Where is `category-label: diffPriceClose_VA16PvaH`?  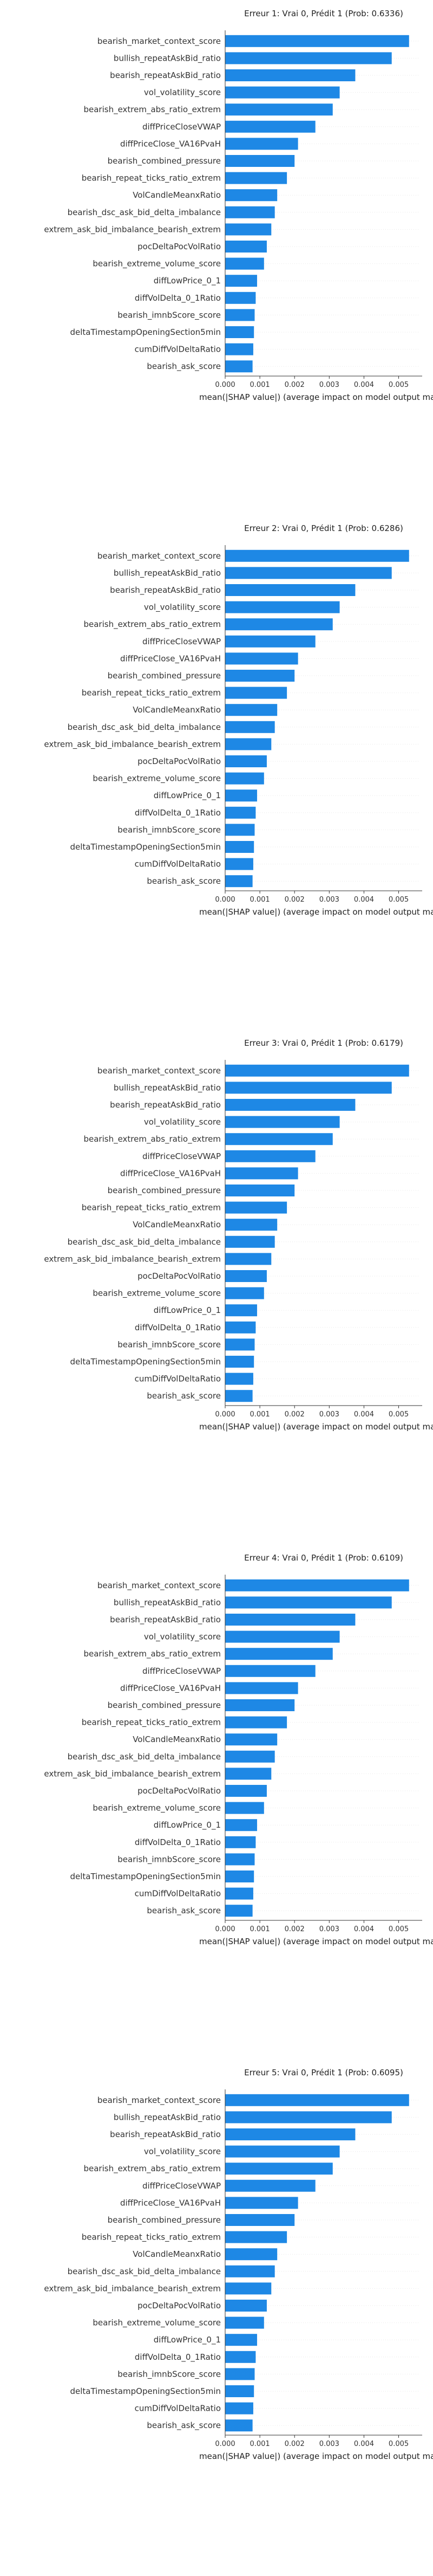
category-label: diffPriceClose_VA16PvaH is located at coordinates (170, 1173).